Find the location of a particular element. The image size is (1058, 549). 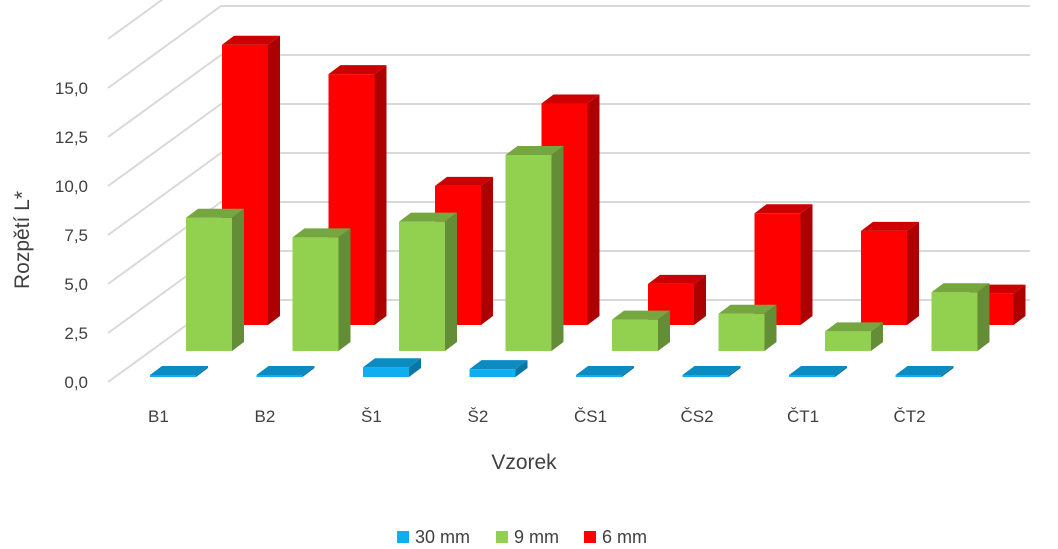

y-tick-label: 0,0 is located at coordinates (76, 382).